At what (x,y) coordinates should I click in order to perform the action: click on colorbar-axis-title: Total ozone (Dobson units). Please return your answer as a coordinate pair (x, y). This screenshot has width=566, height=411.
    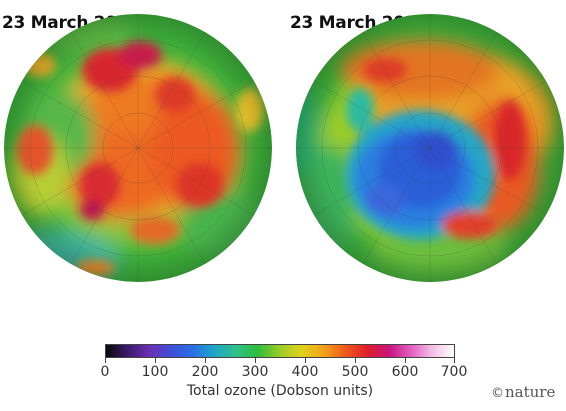
    Looking at the image, I should click on (280, 391).